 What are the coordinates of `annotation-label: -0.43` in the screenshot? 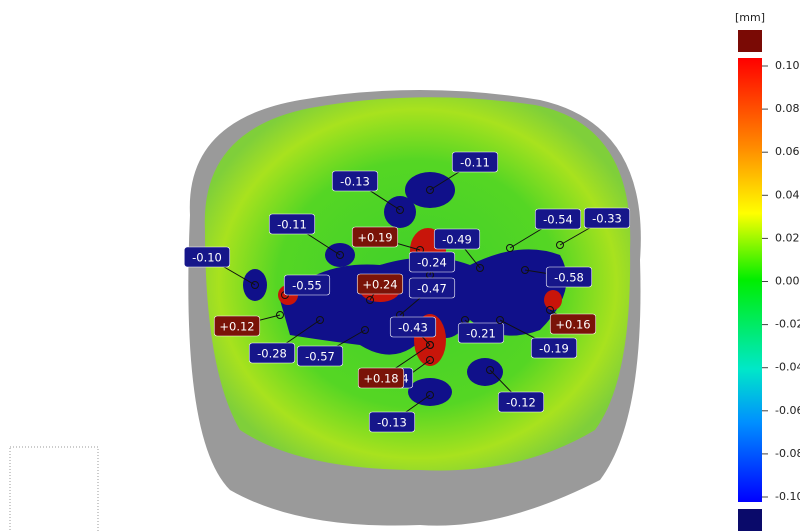 It's located at (413, 328).